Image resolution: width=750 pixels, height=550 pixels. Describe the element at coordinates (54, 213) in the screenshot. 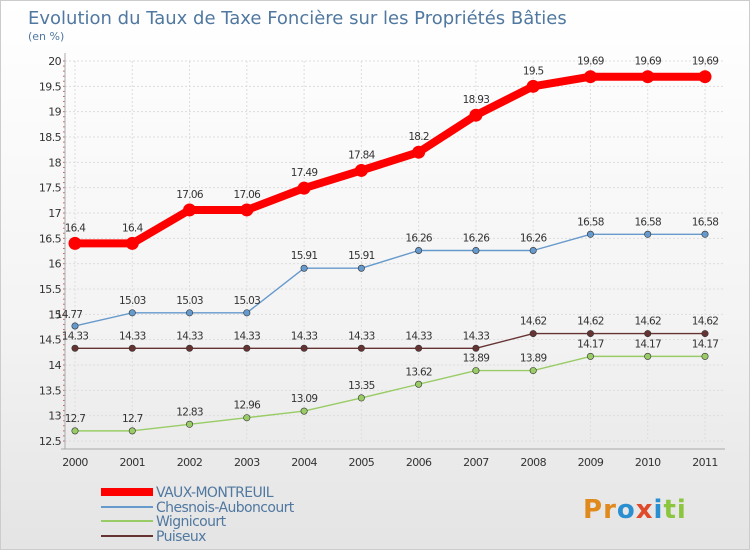

I see `y-tick-label: 17` at that location.